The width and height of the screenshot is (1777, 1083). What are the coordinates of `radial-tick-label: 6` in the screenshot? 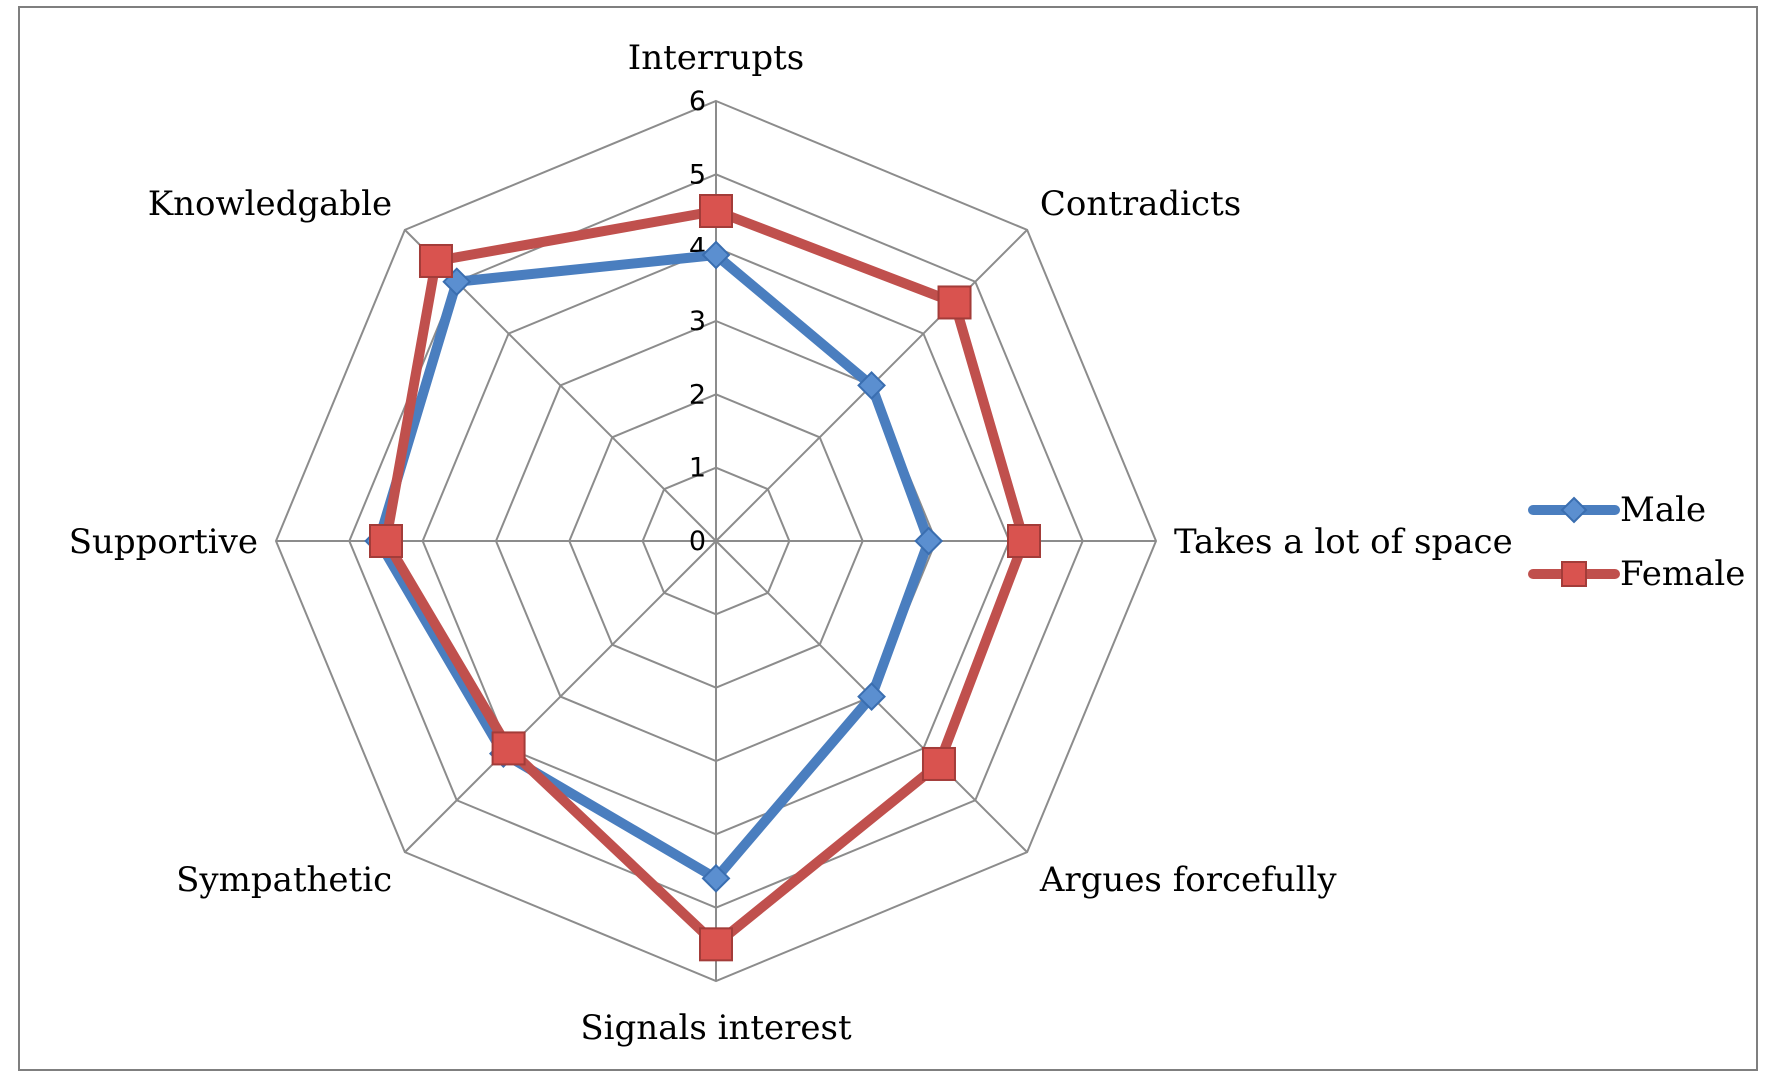 It's located at (697, 101).